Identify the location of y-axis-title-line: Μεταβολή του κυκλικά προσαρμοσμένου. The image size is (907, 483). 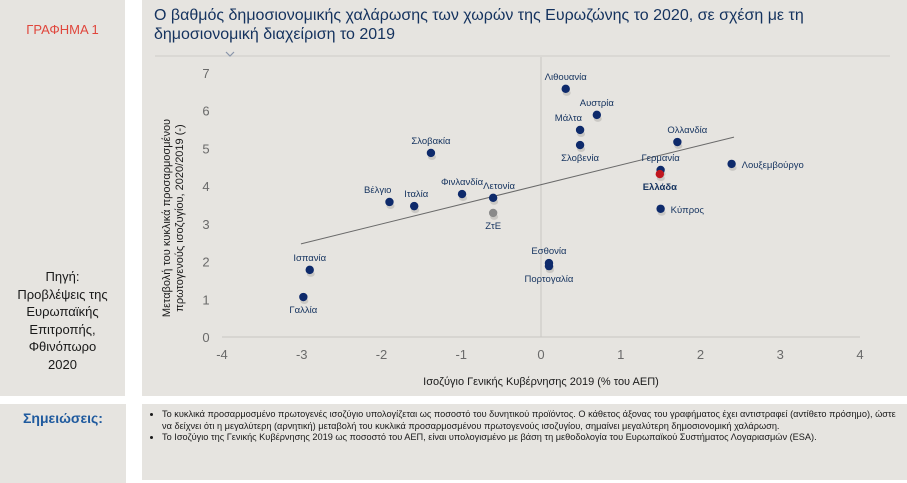
(167, 218).